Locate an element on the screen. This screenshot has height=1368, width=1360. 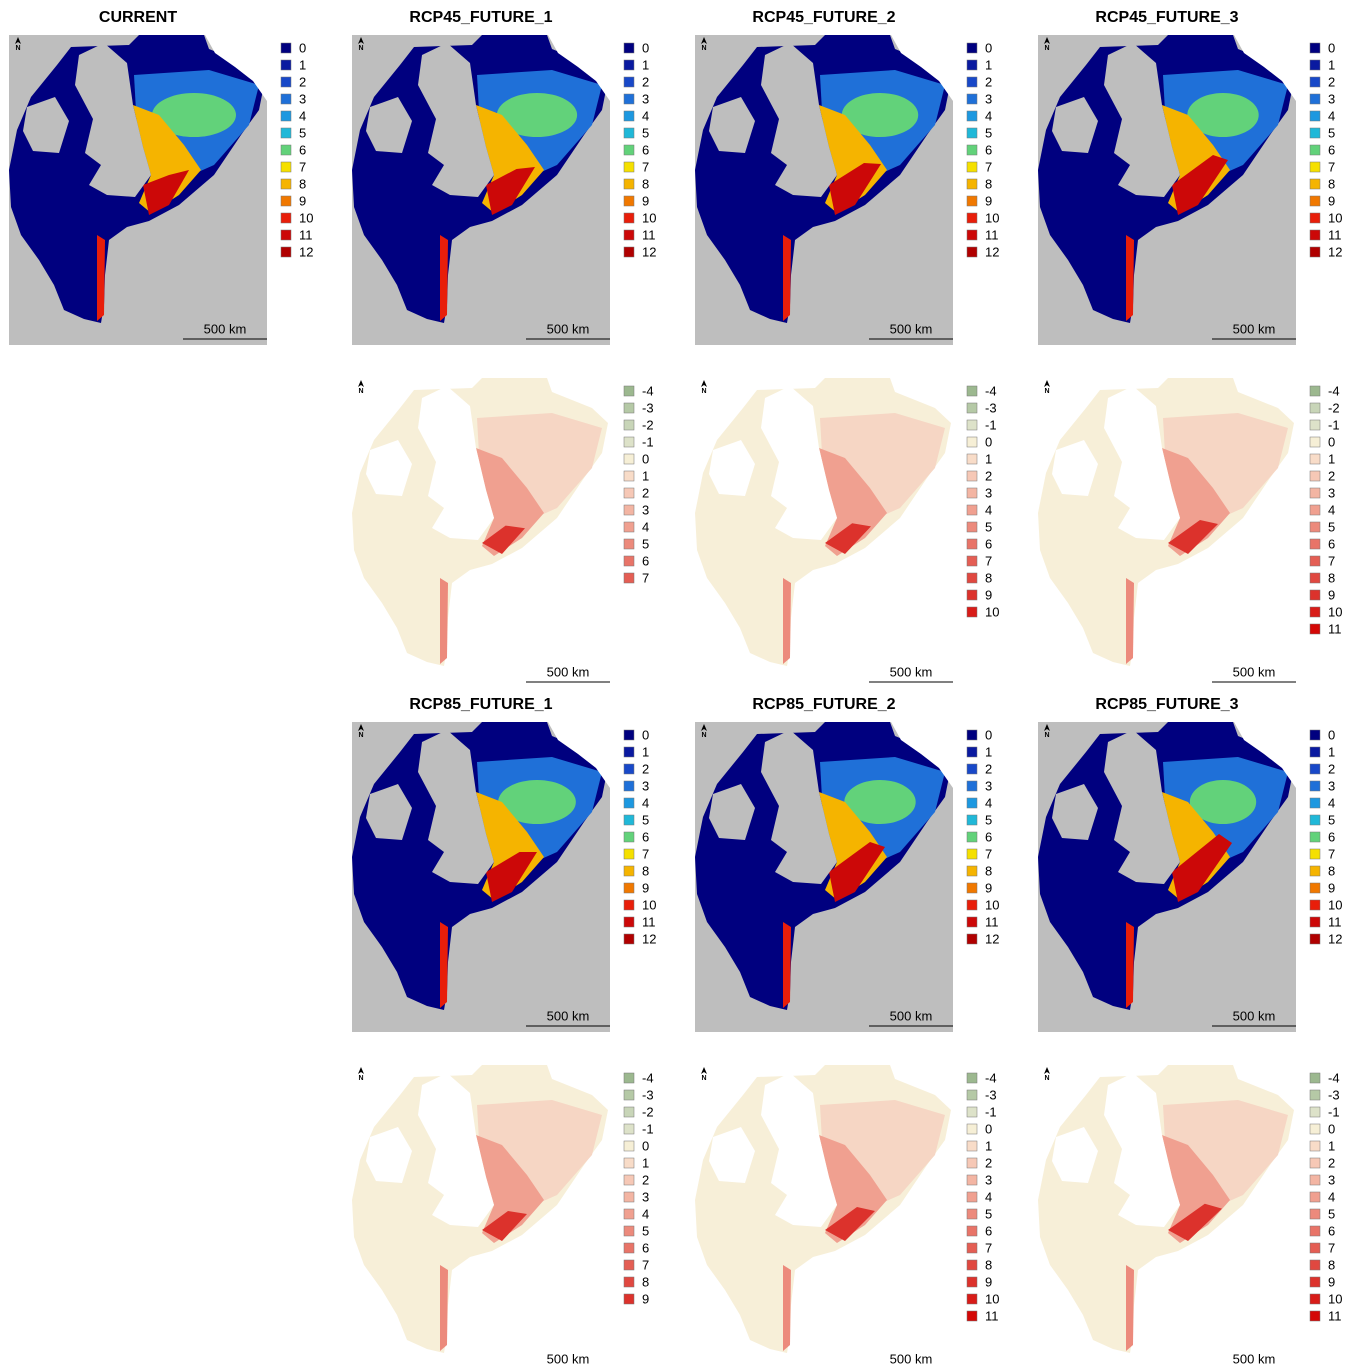
legend-label: -3 is located at coordinates (648, 407).